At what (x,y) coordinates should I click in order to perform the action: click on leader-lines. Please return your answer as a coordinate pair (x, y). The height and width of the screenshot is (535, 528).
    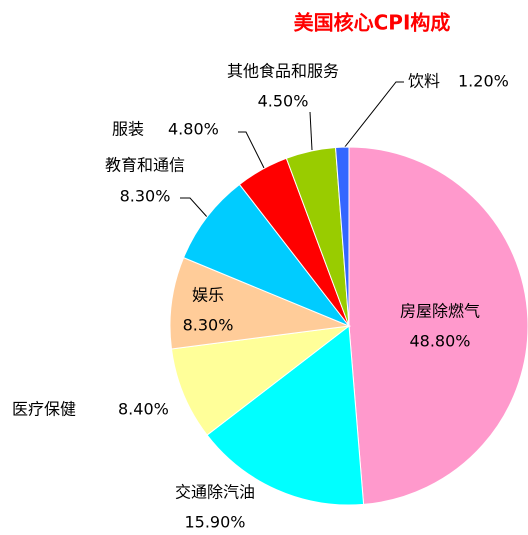
    Looking at the image, I should click on (292, 150).